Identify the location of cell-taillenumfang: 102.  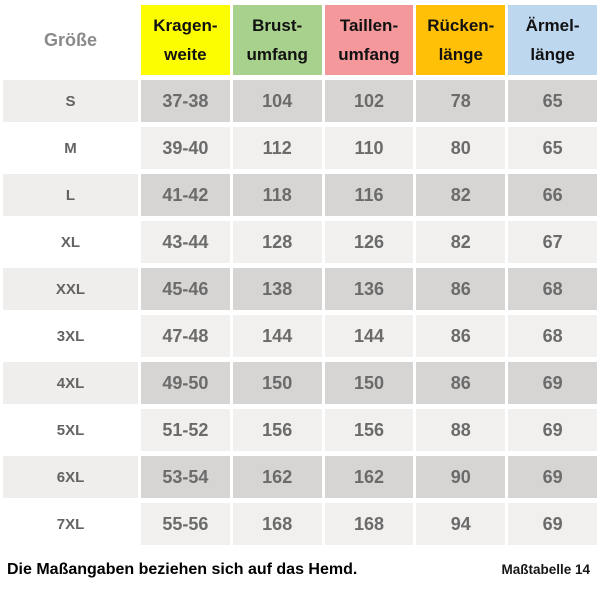
(369, 101).